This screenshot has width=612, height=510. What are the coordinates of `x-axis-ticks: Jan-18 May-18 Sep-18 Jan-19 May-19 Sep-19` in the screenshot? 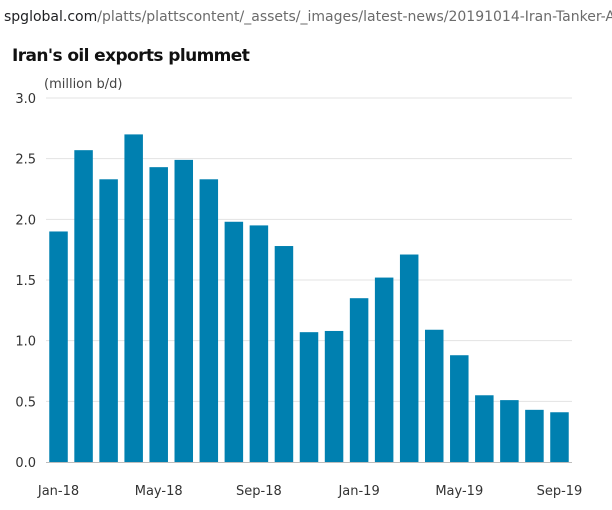 It's located at (309, 491).